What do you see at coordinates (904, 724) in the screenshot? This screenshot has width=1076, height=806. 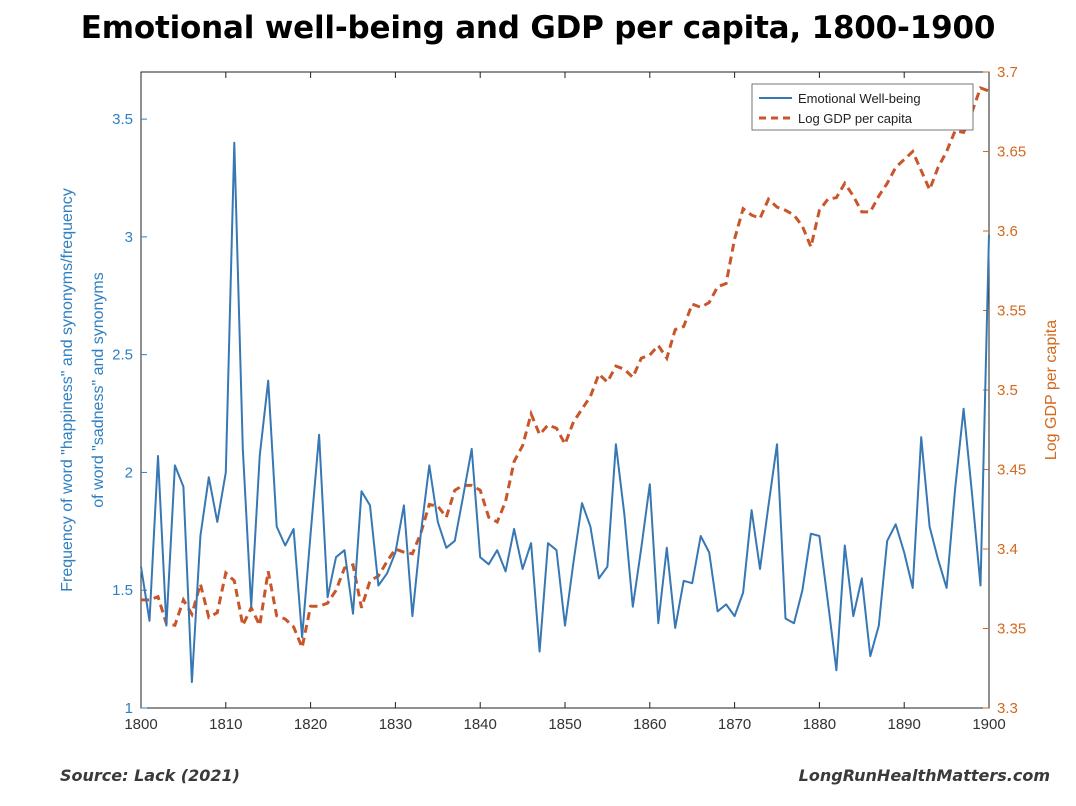 I see `x-tick-label: 1890` at bounding box center [904, 724].